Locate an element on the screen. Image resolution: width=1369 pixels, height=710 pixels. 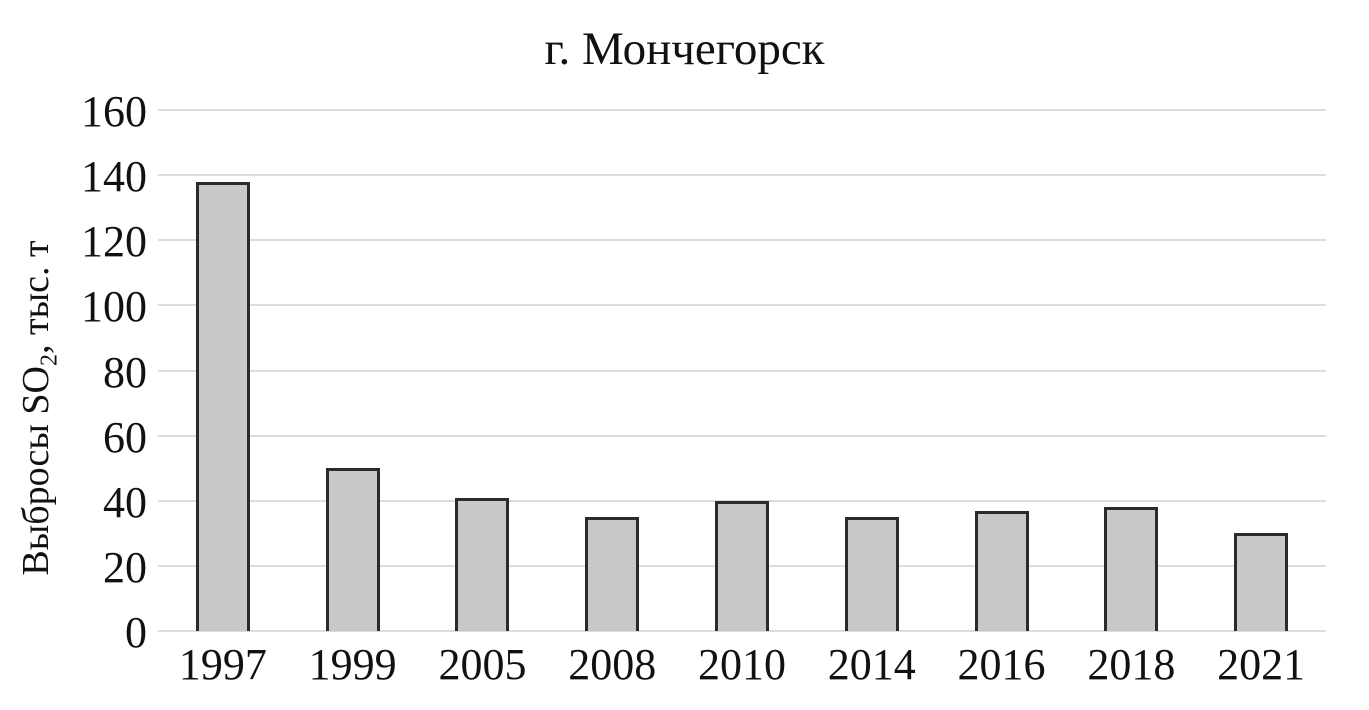
y-tick-label-20: 20 is located at coordinates (125, 567).